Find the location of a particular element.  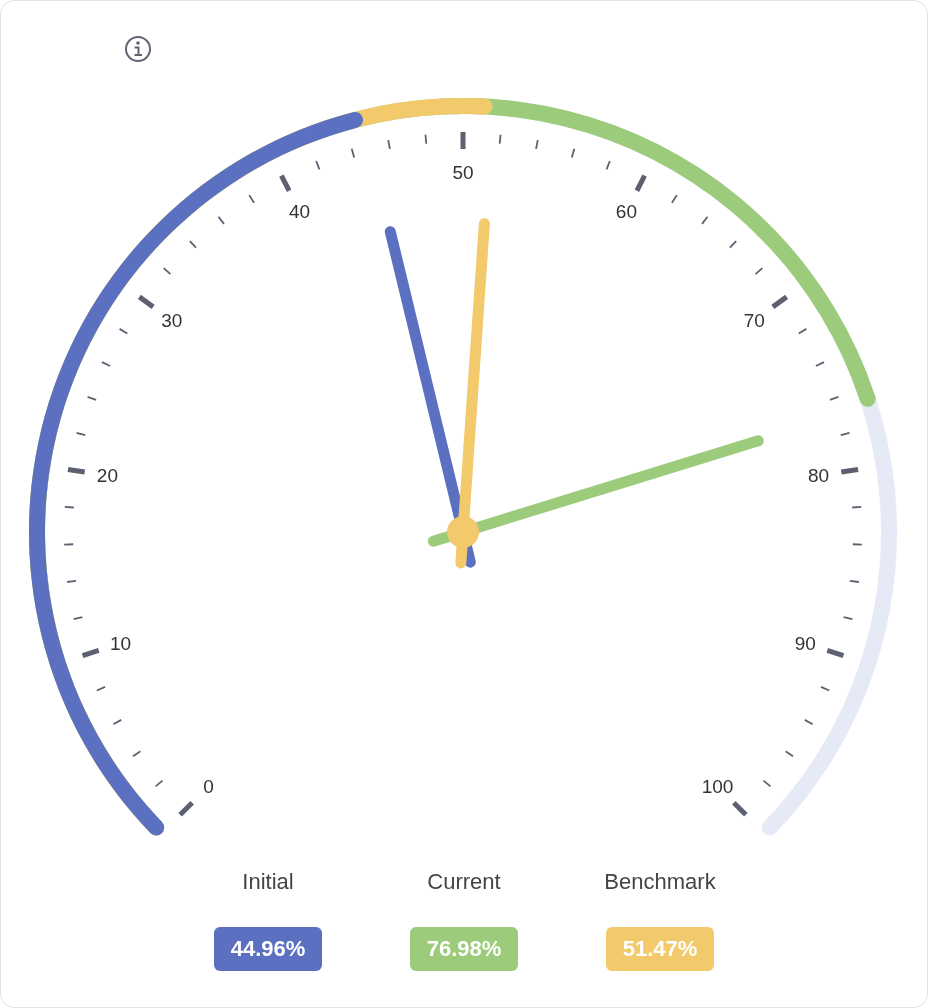

data-label: 76.98% is located at coordinates (464, 949).